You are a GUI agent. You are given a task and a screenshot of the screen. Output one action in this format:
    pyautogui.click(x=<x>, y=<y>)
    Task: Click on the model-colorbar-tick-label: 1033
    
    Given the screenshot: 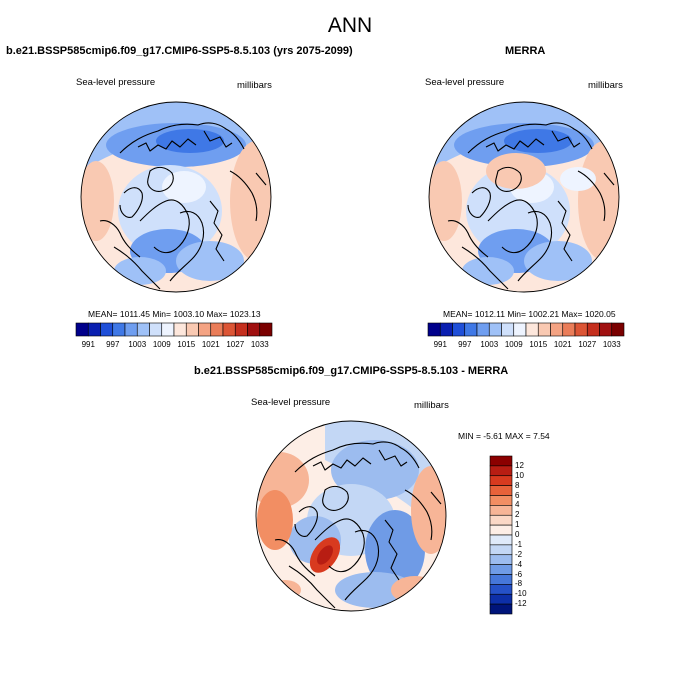 What is the action you would take?
    pyautogui.click(x=259, y=344)
    